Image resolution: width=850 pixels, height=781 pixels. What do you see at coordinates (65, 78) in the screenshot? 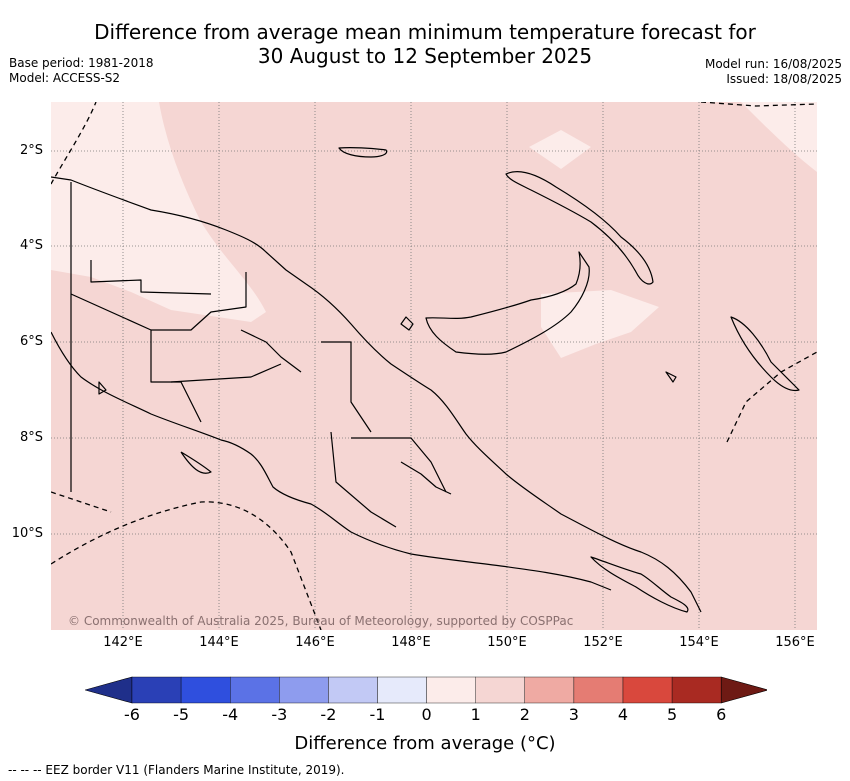
I see `model-name: Model: ACCESS-S2` at bounding box center [65, 78].